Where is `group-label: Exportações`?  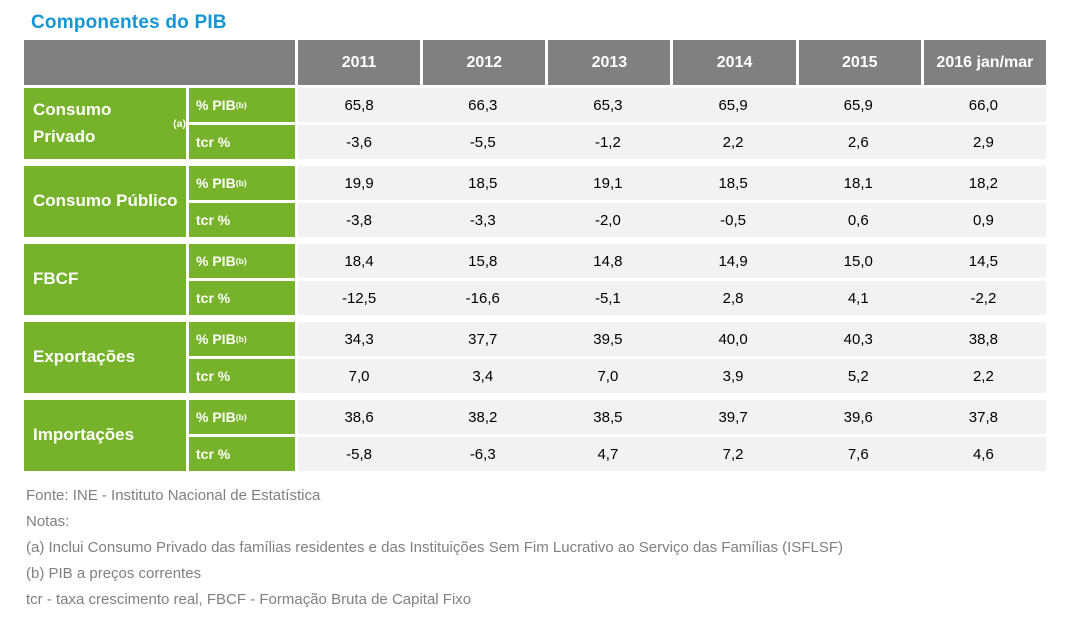
group-label: Exportações is located at coordinates (105, 357).